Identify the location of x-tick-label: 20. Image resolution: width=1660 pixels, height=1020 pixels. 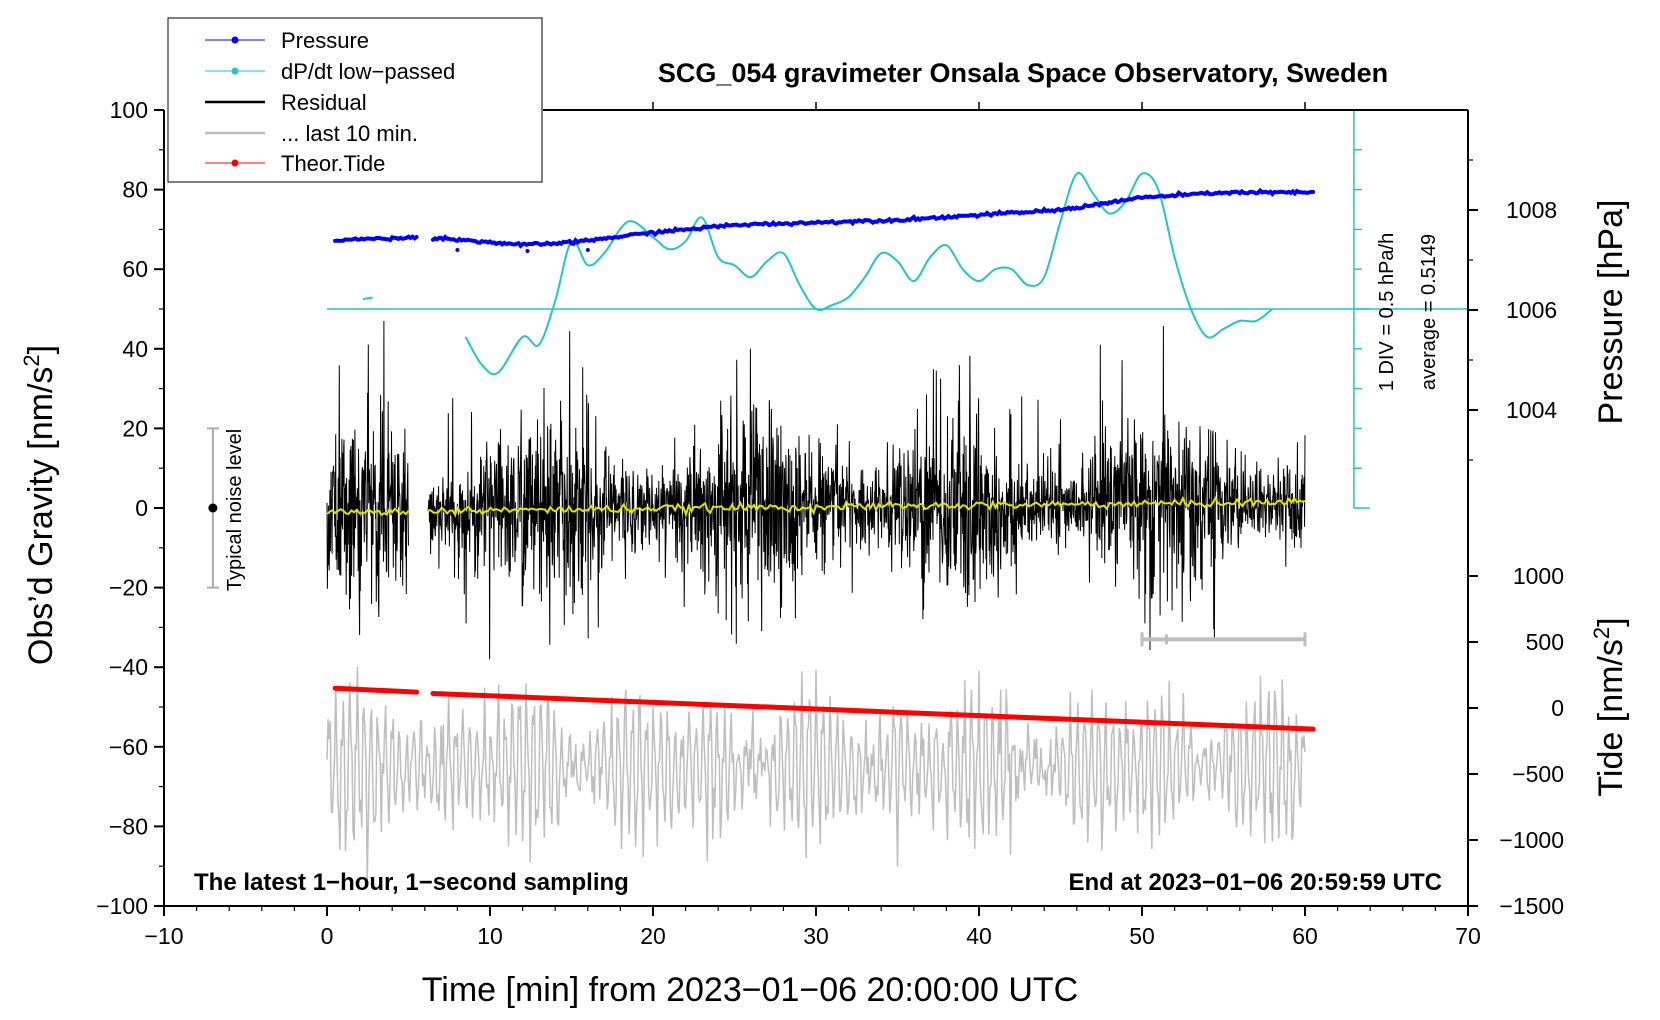
(653, 936).